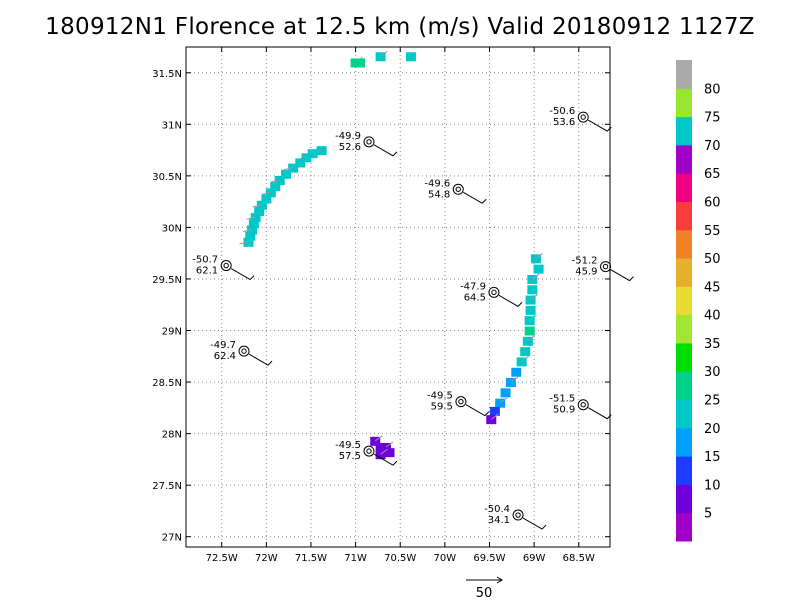 This screenshot has height=600, width=800. Describe the element at coordinates (499, 580) in the screenshot. I see `reference-vector-head` at that location.